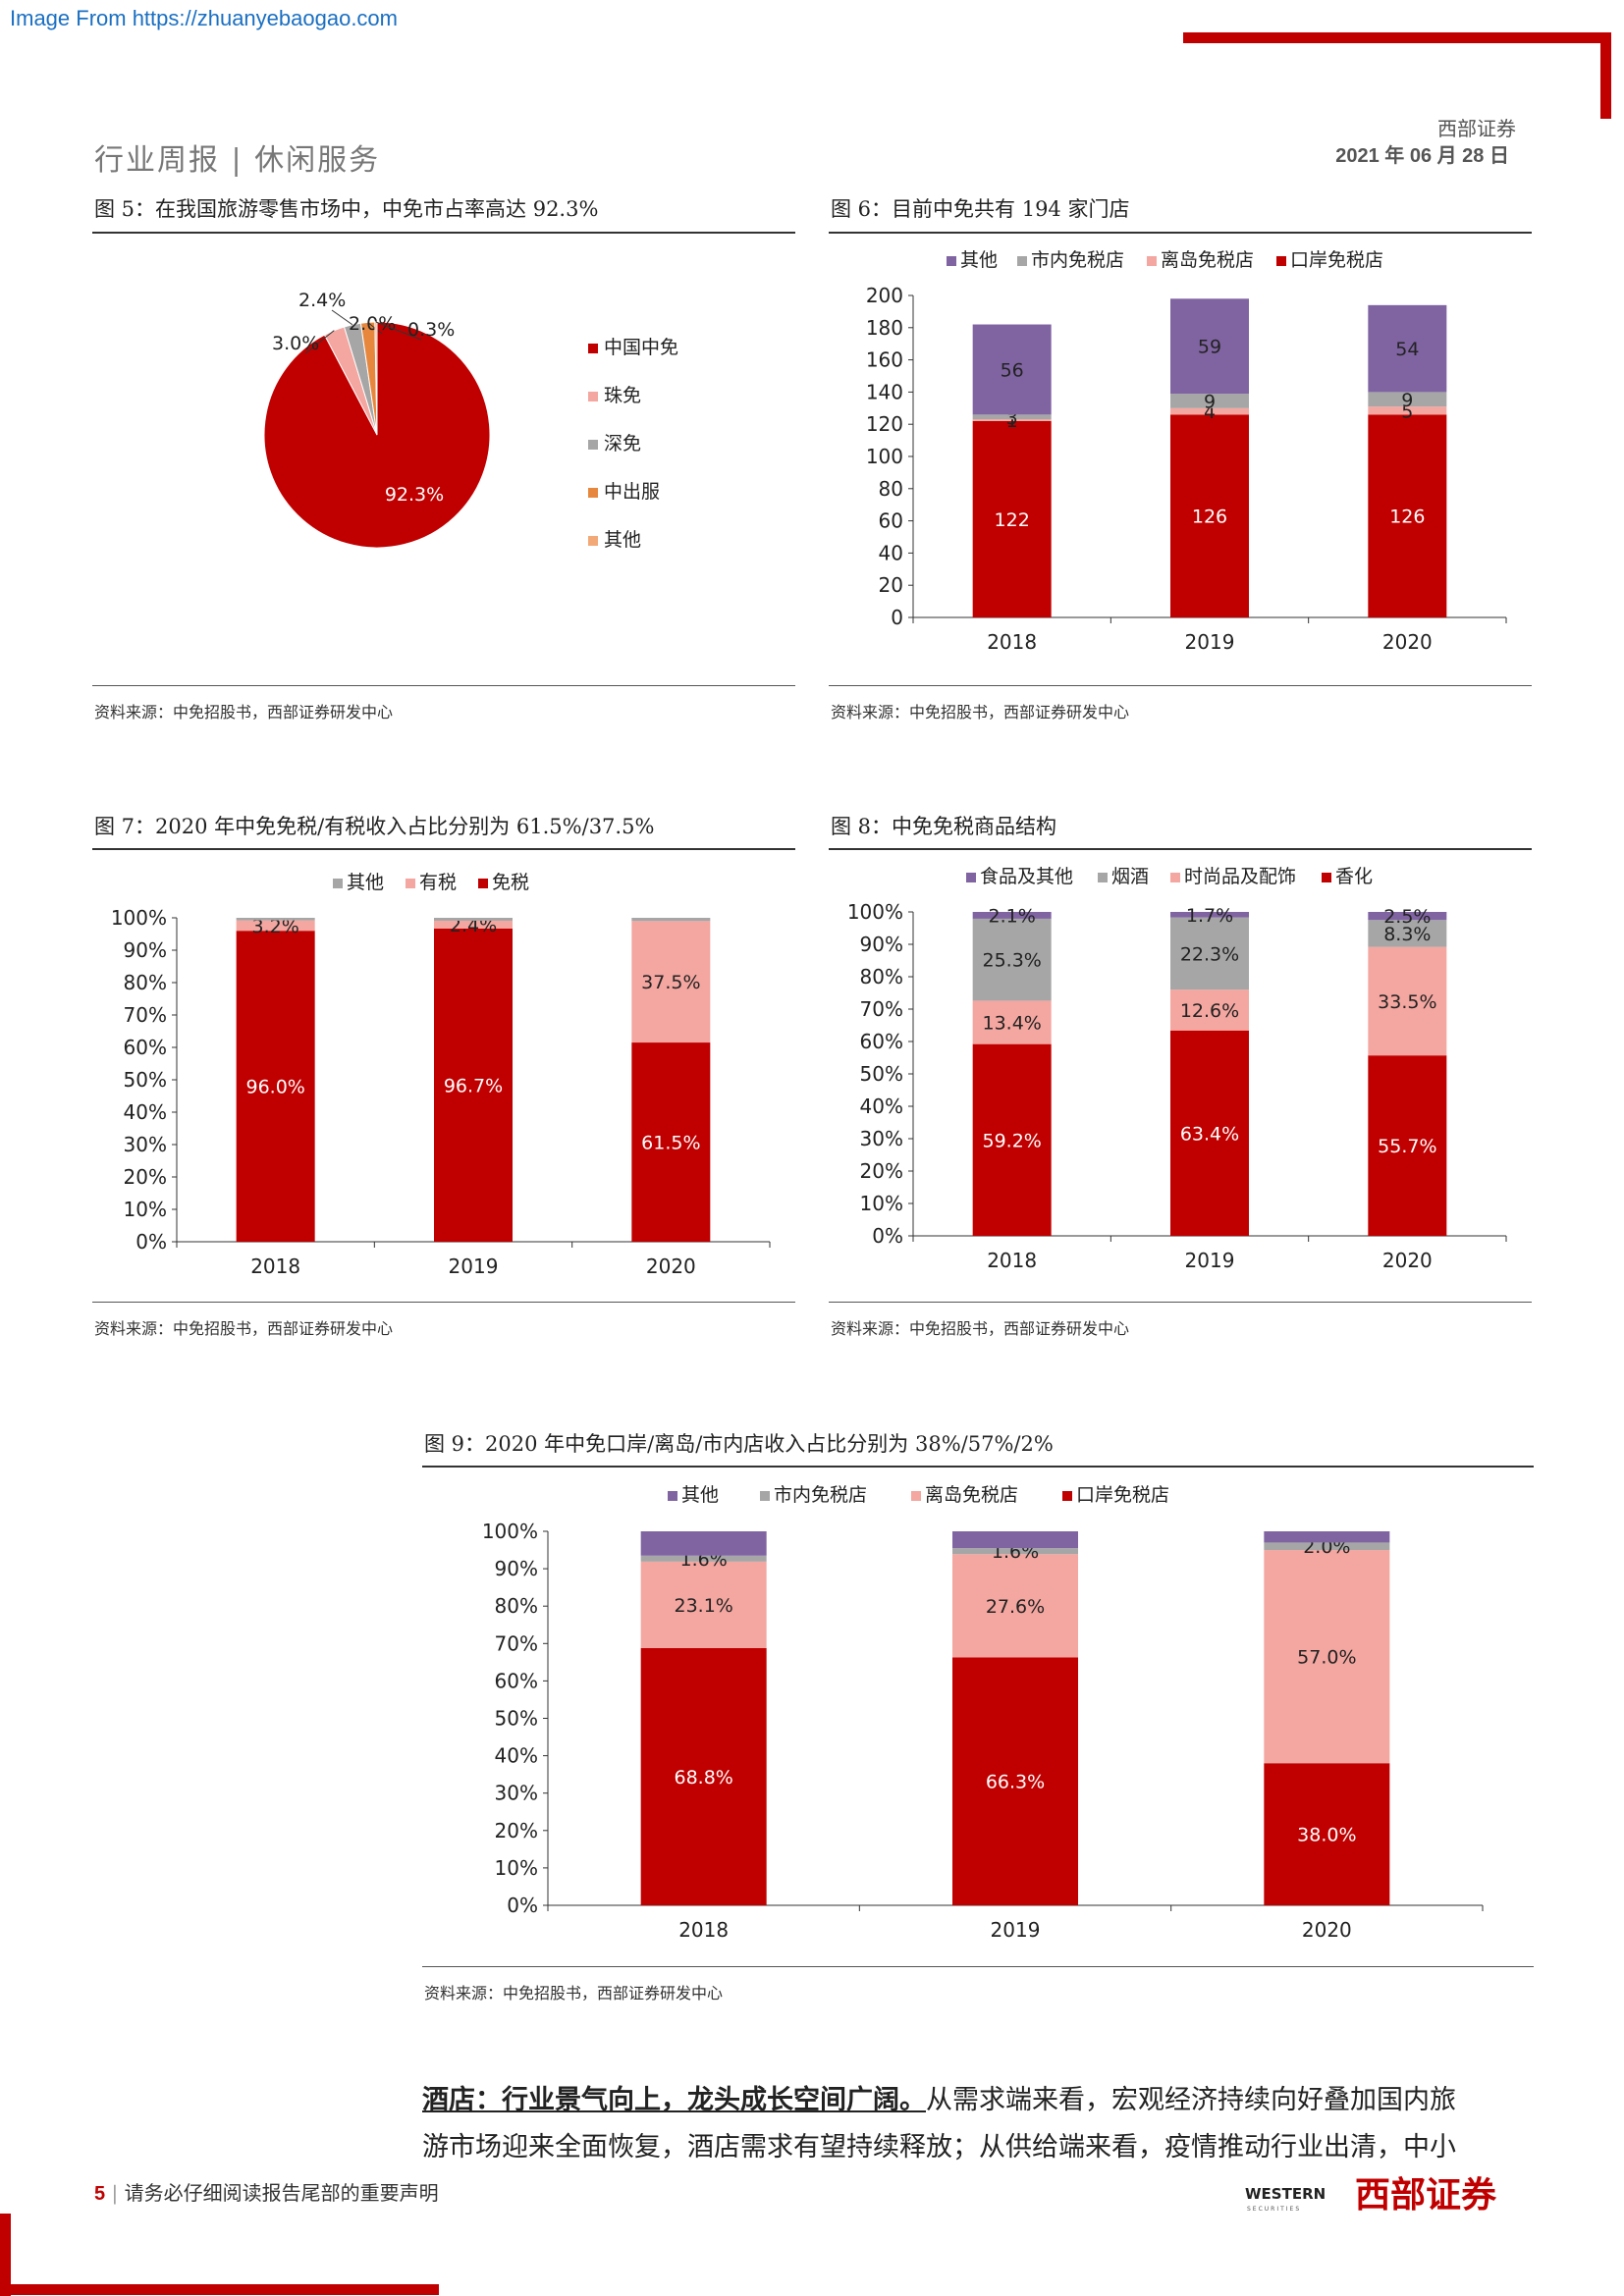 This screenshot has width=1624, height=2296. I want to click on data-label: 23.1%, so click(703, 1606).